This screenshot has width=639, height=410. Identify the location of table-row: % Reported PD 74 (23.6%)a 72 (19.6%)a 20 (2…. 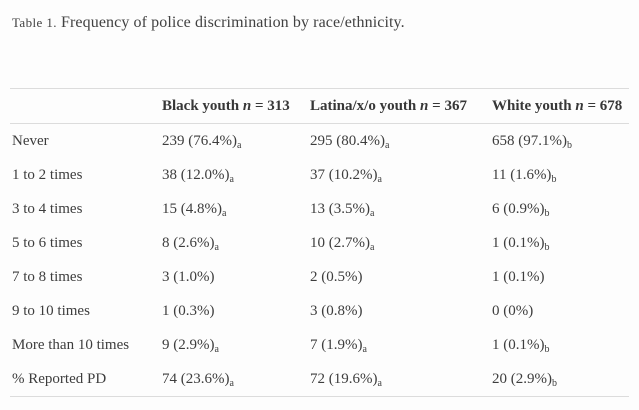
(319, 379).